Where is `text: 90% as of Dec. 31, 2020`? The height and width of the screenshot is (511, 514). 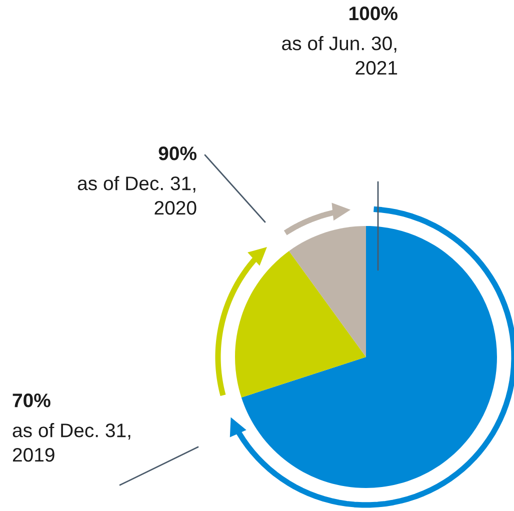
text: 90% as of Dec. 31, 2020 is located at coordinates (137, 180).